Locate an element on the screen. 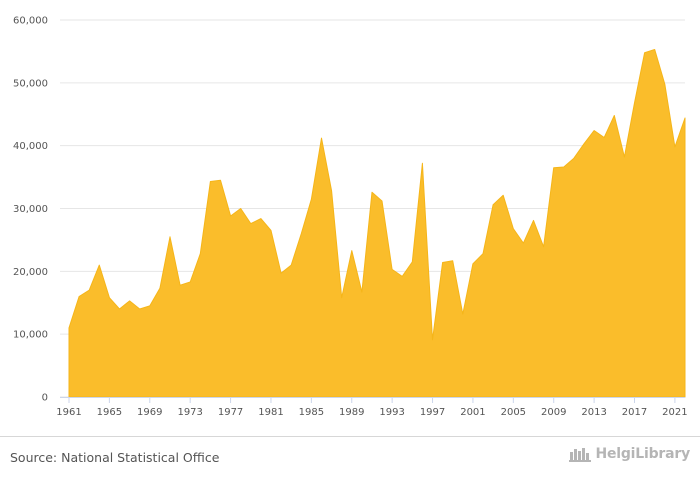 This screenshot has height=483, width=700. footer-divider is located at coordinates (350, 436).